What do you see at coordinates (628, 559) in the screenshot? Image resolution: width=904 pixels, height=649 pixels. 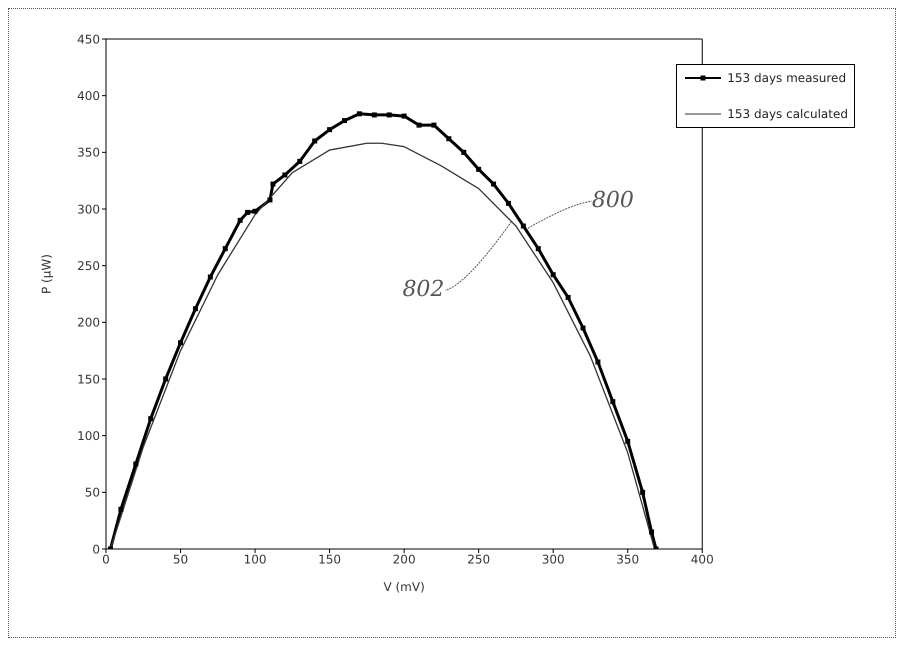 I see `x-tick-label: 350` at bounding box center [628, 559].